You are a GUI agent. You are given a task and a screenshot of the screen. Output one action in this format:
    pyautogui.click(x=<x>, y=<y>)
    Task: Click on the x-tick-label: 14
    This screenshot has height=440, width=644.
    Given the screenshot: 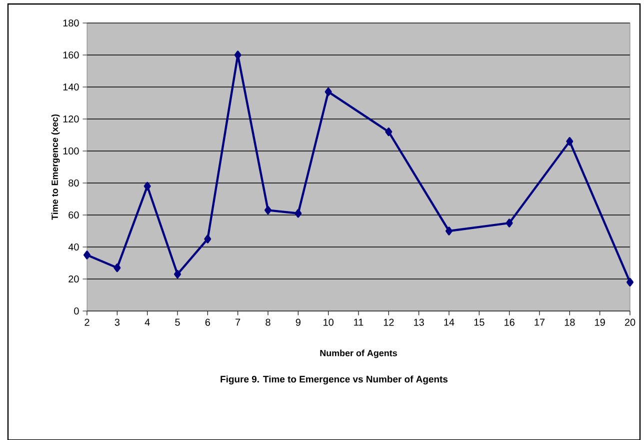 What is the action you would take?
    pyautogui.click(x=449, y=322)
    